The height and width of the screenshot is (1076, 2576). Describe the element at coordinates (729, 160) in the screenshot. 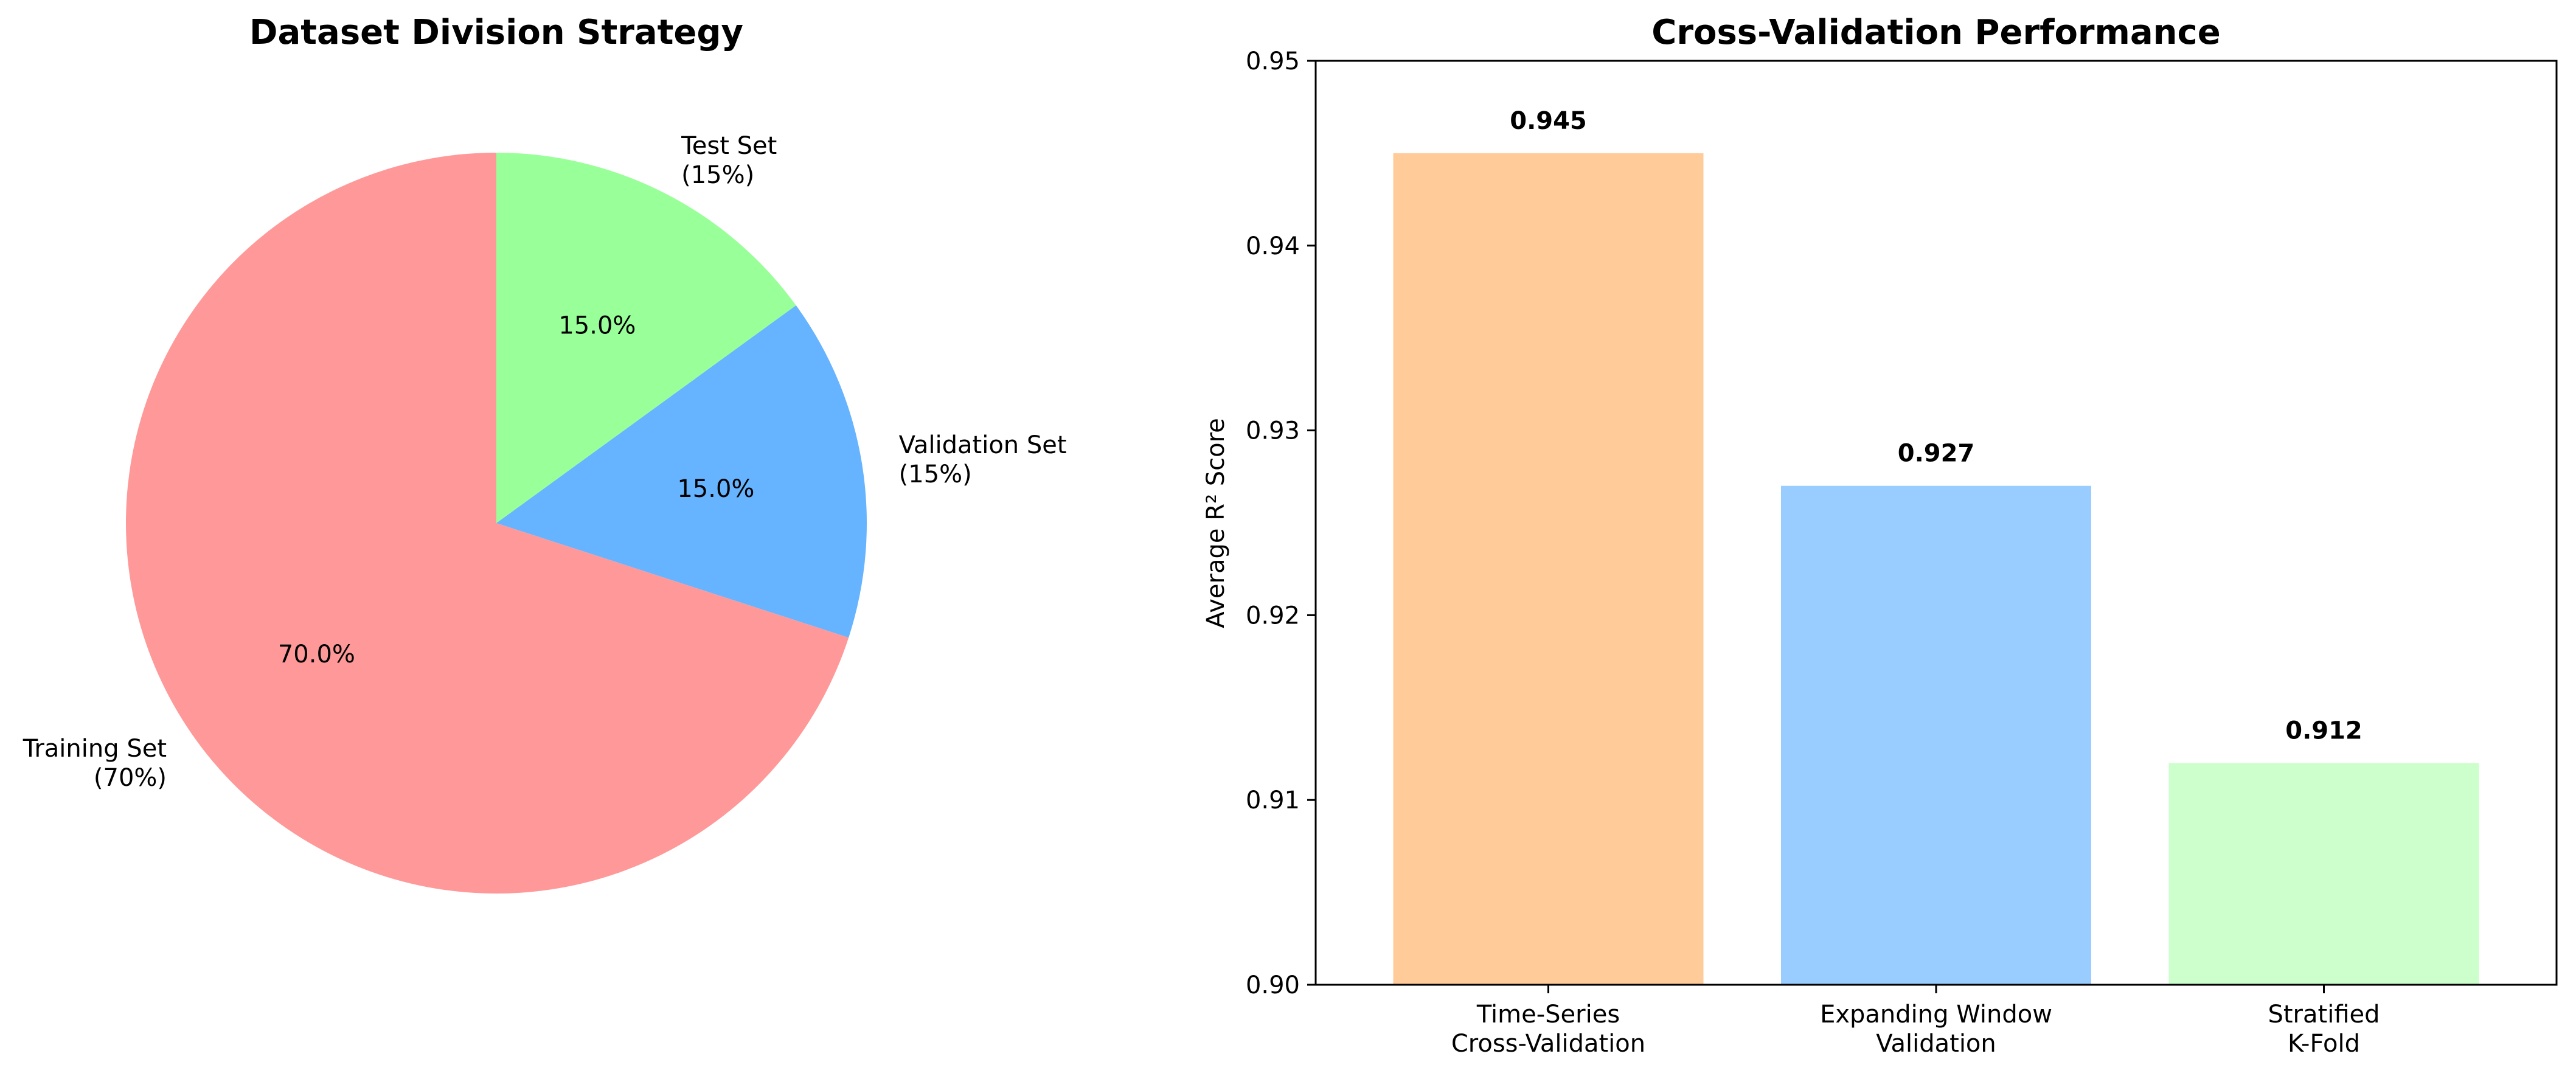

I see `pie-slice-label: Test Set (15%)` at that location.